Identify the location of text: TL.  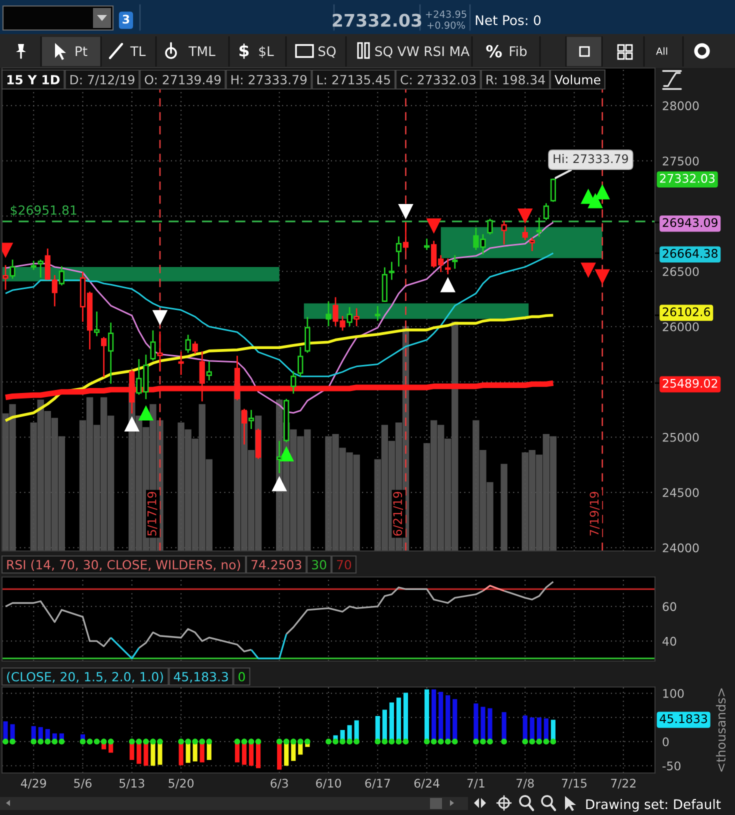
(138, 51).